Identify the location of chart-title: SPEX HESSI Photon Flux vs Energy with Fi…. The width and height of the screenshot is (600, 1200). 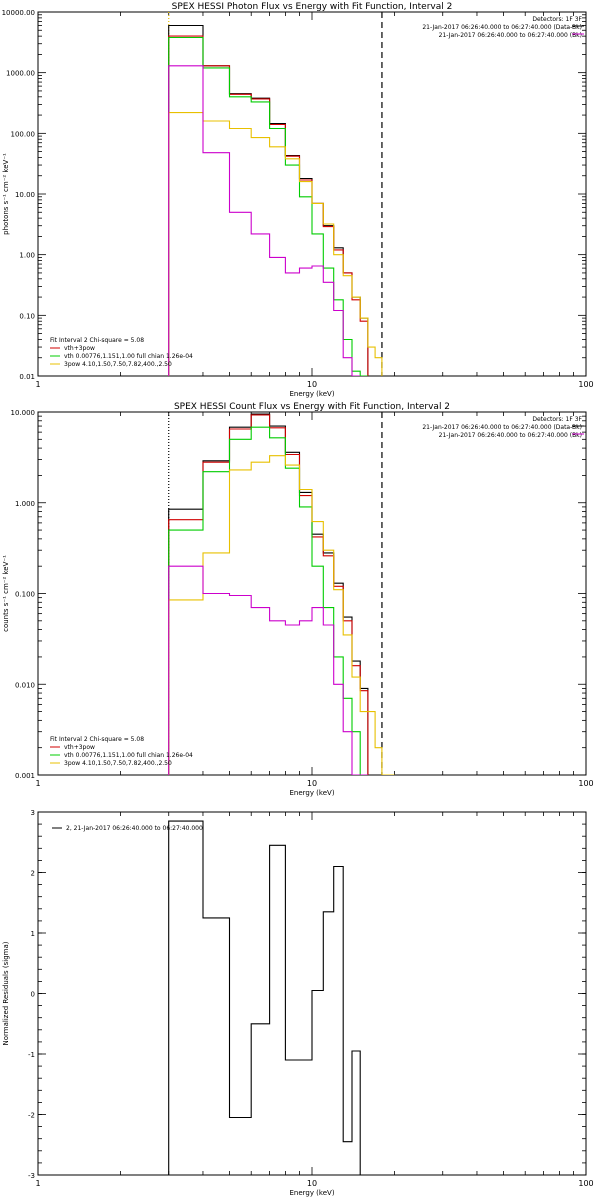
(312, 7).